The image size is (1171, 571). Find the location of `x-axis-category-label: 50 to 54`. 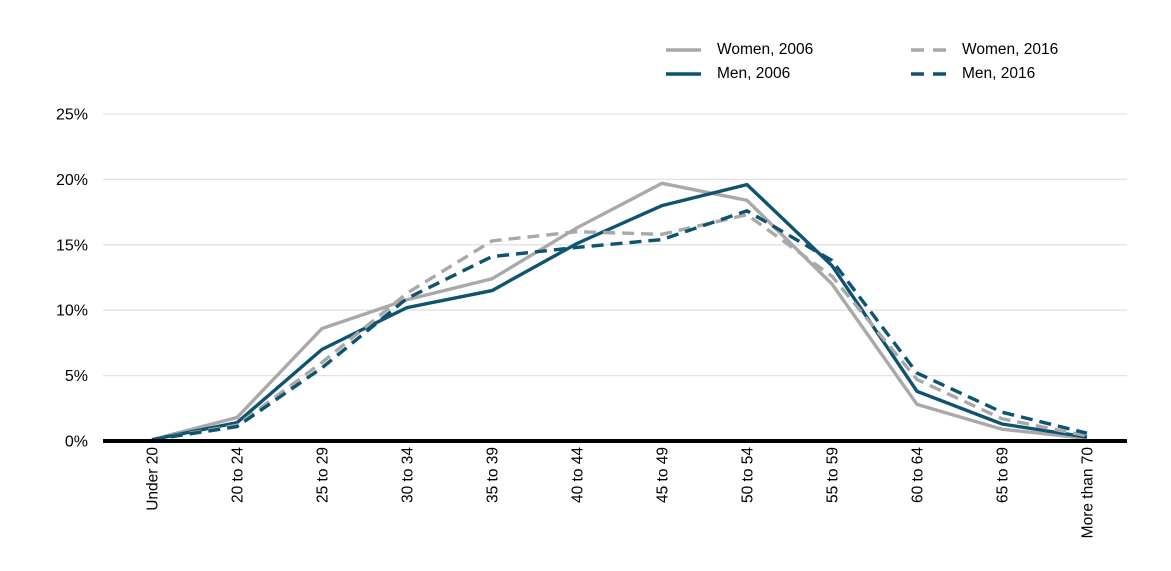

x-axis-category-label: 50 to 54 is located at coordinates (747, 475).